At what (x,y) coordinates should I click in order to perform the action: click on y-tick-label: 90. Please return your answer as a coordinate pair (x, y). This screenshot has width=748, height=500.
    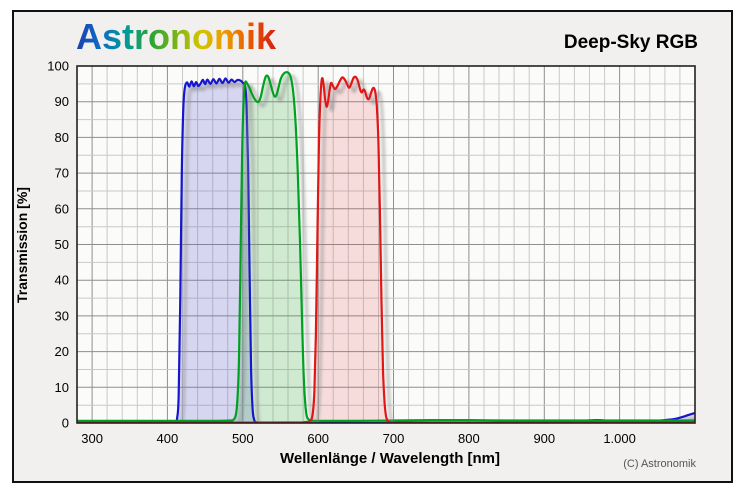
    Looking at the image, I should click on (62, 101).